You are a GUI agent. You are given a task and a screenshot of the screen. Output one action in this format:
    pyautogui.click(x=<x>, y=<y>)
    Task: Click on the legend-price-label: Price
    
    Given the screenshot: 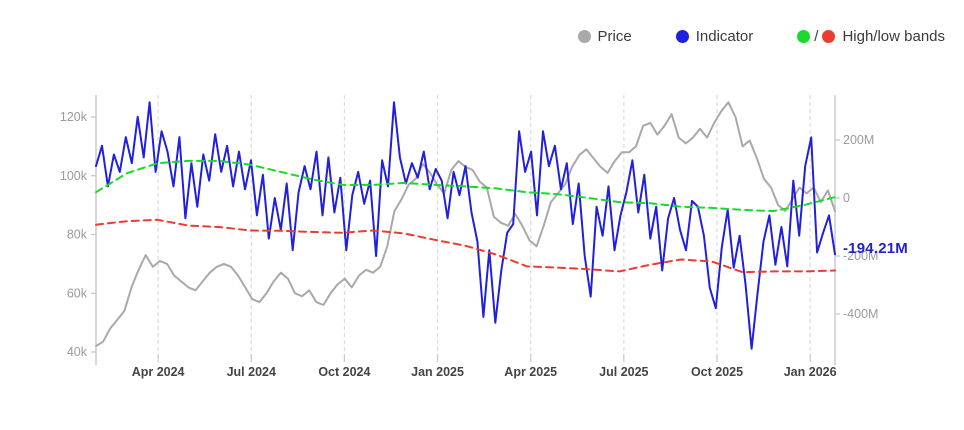 What is the action you would take?
    pyautogui.click(x=614, y=36)
    